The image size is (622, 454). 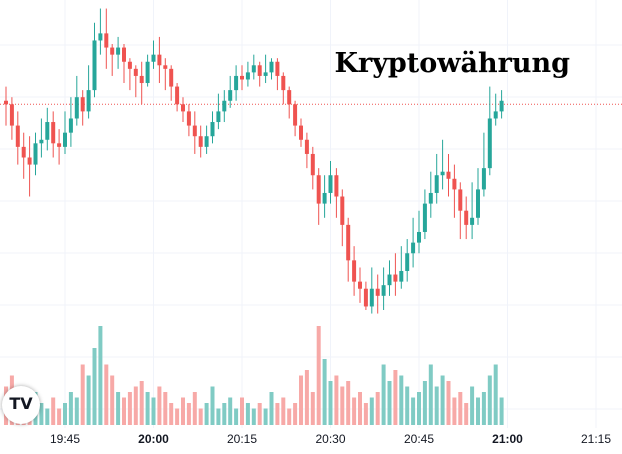 What do you see at coordinates (507, 439) in the screenshot?
I see `x-tick-label: 21:00` at bounding box center [507, 439].